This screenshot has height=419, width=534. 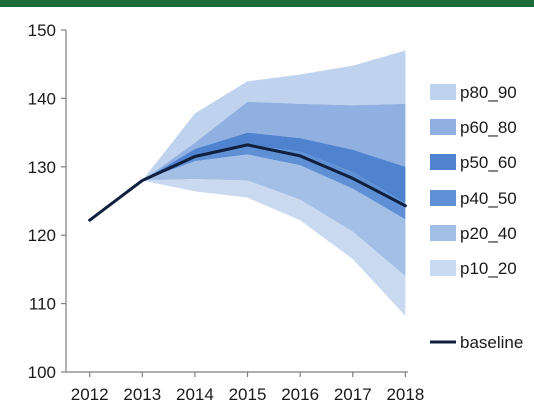 I want to click on series-layer, so click(x=247, y=182).